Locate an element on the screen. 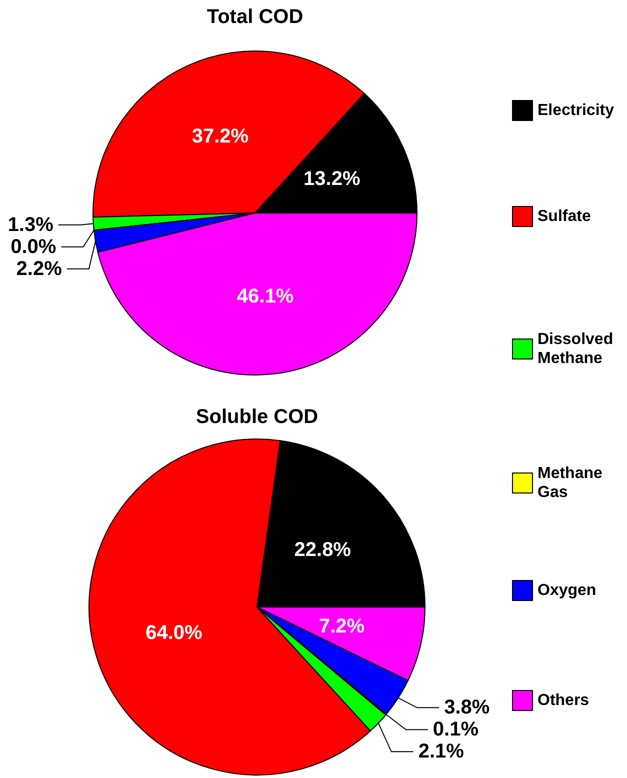  data-label: 37.2% is located at coordinates (220, 137).